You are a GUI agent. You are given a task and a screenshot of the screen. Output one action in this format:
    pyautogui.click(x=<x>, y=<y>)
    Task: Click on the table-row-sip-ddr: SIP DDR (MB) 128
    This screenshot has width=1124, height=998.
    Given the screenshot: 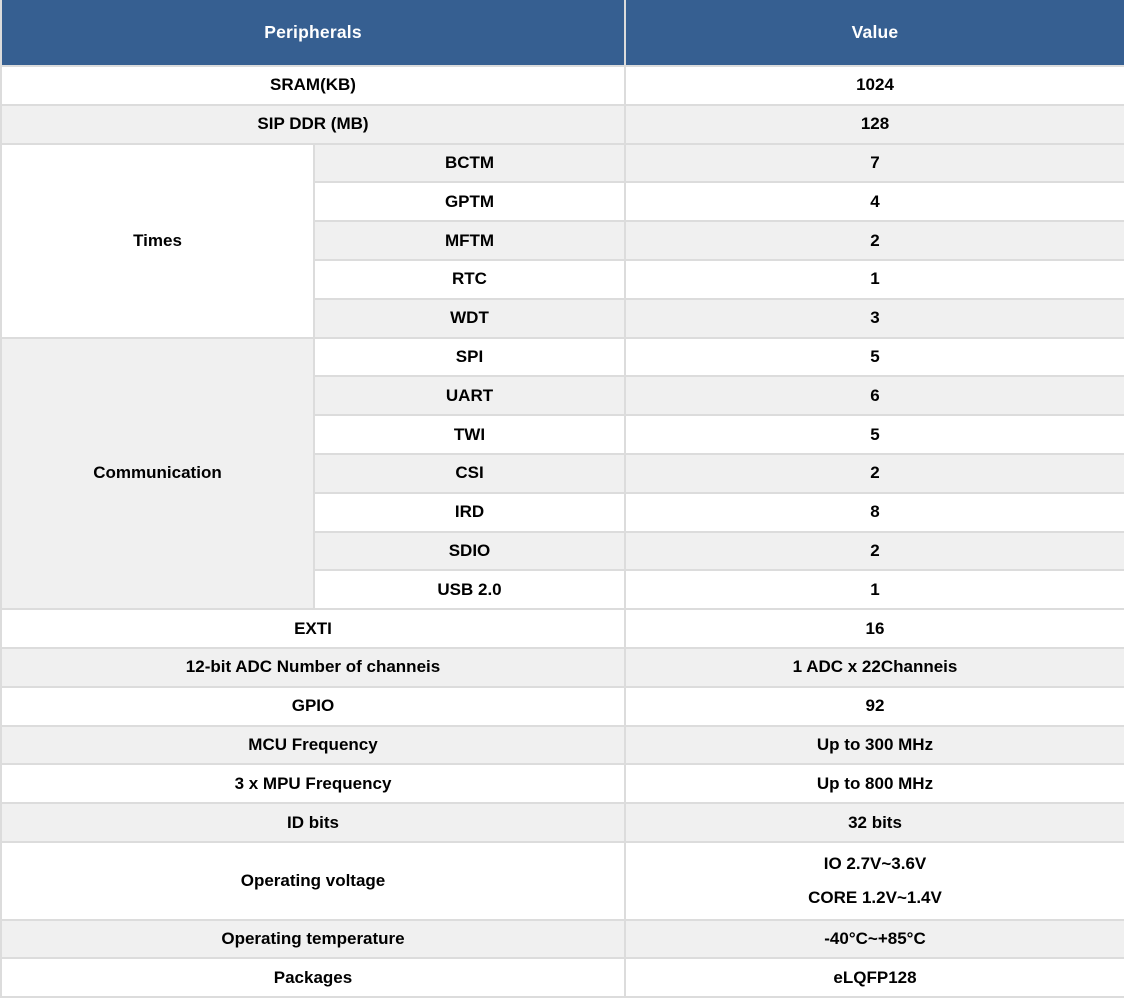 What is the action you would take?
    pyautogui.click(x=562, y=124)
    